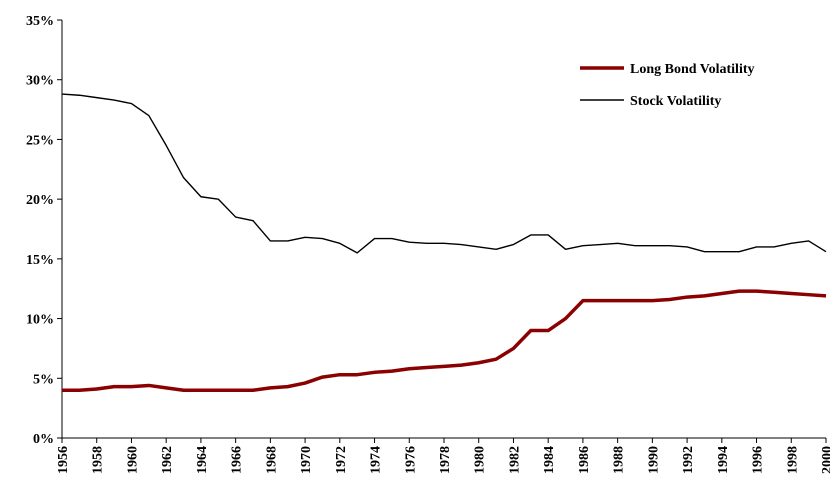 This screenshot has width=830, height=494. What do you see at coordinates (341, 460) in the screenshot?
I see `x-tick-label: 1972` at bounding box center [341, 460].